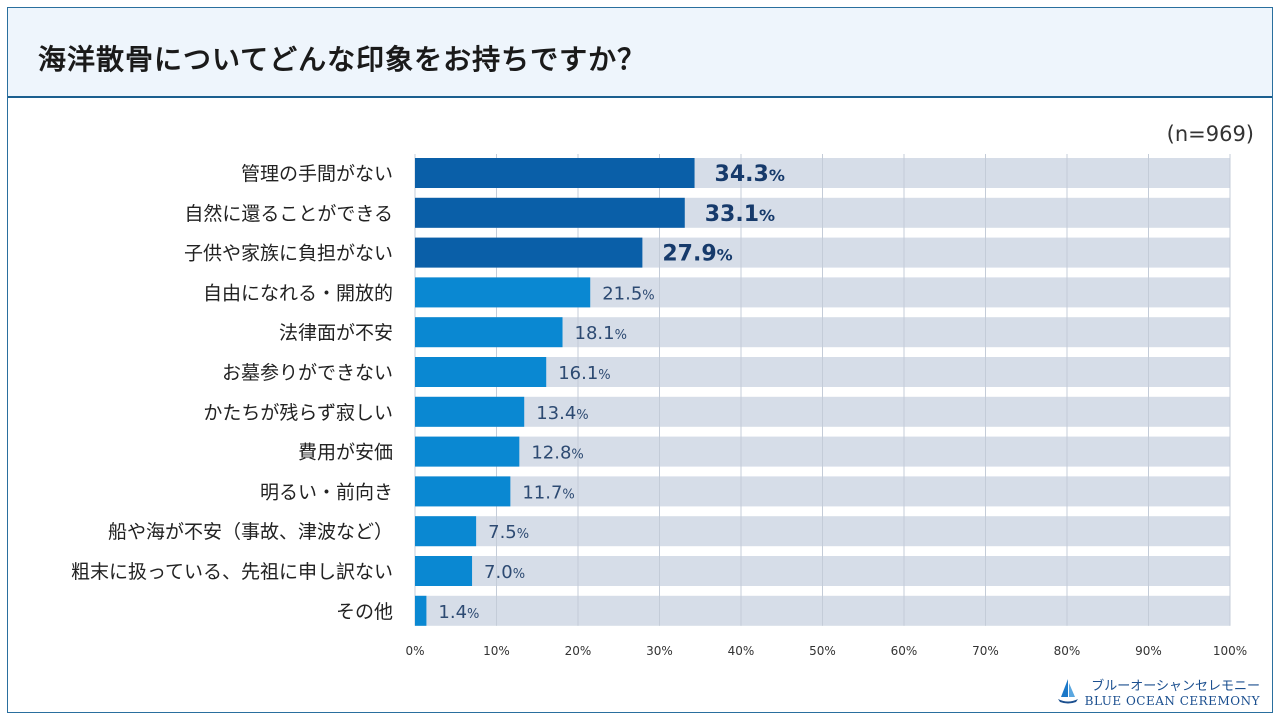  Describe the element at coordinates (985, 651) in the screenshot. I see `x-tick-label: 70%` at that location.